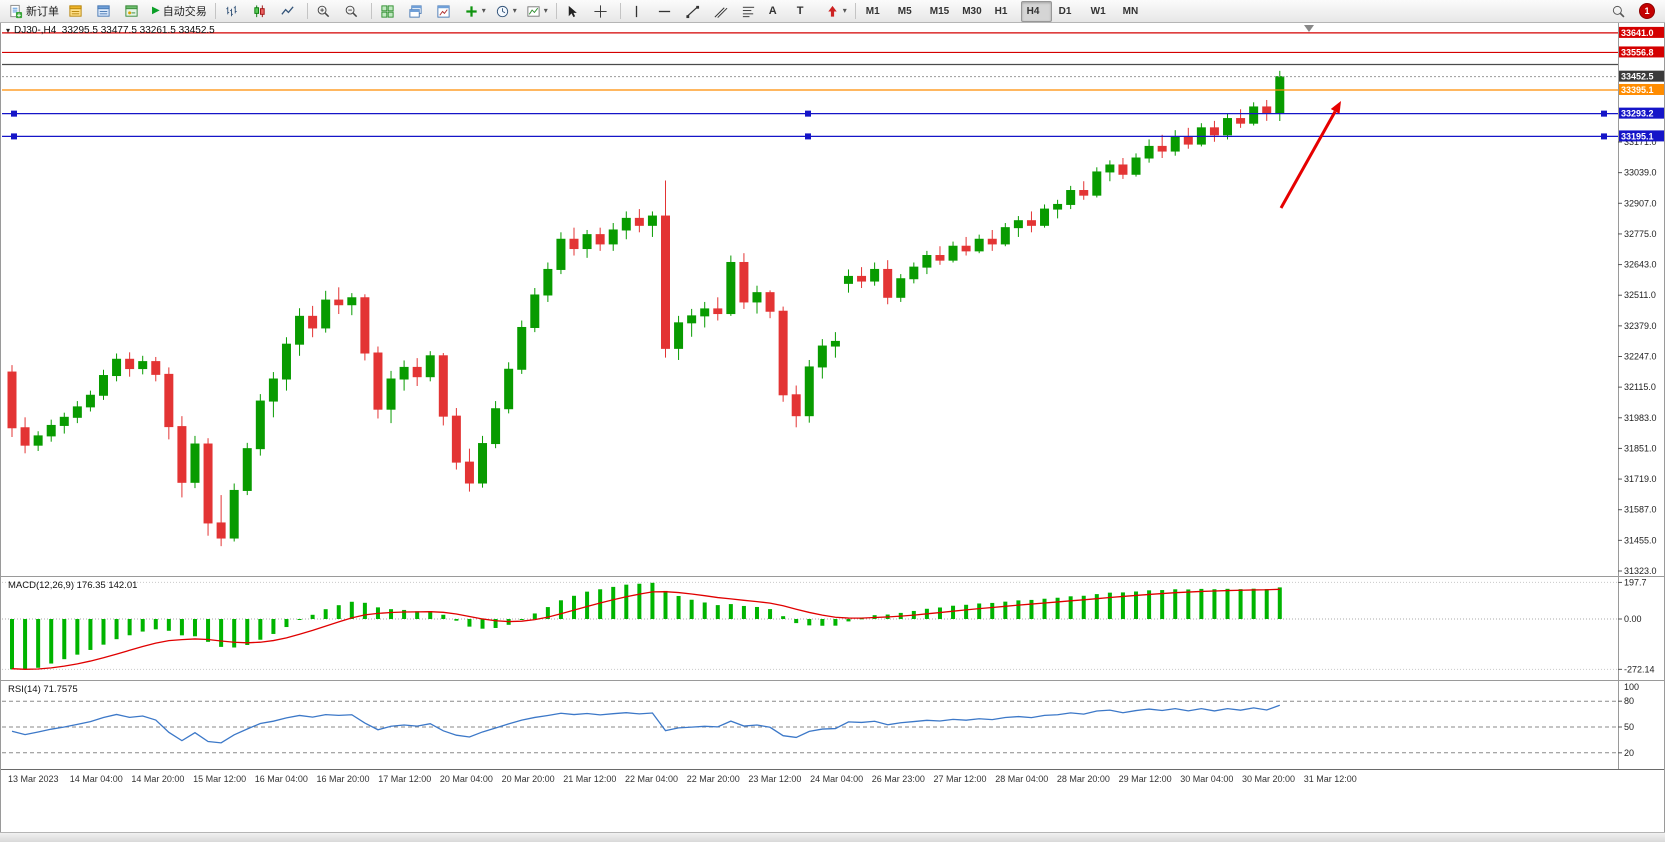  Describe the element at coordinates (832, 11) in the screenshot. I see `arrow-shape-icon` at that location.